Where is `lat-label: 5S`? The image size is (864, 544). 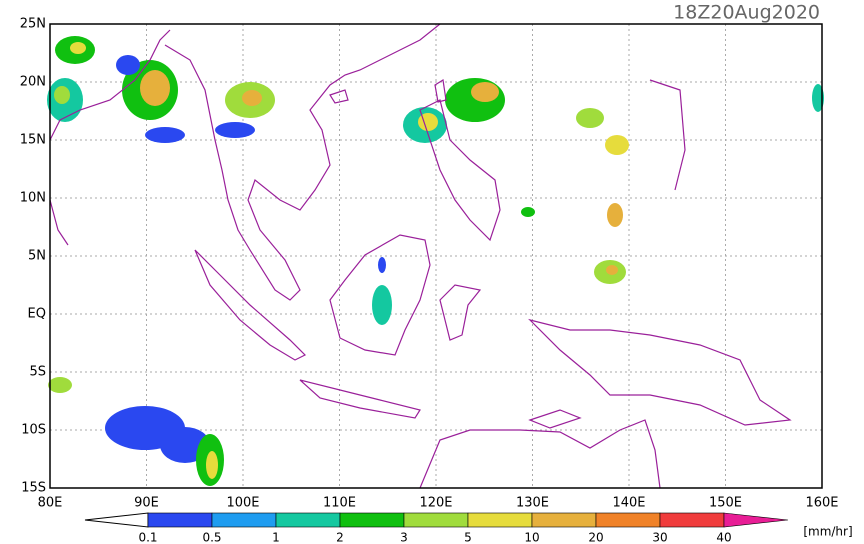 lat-label: 5S is located at coordinates (37, 372).